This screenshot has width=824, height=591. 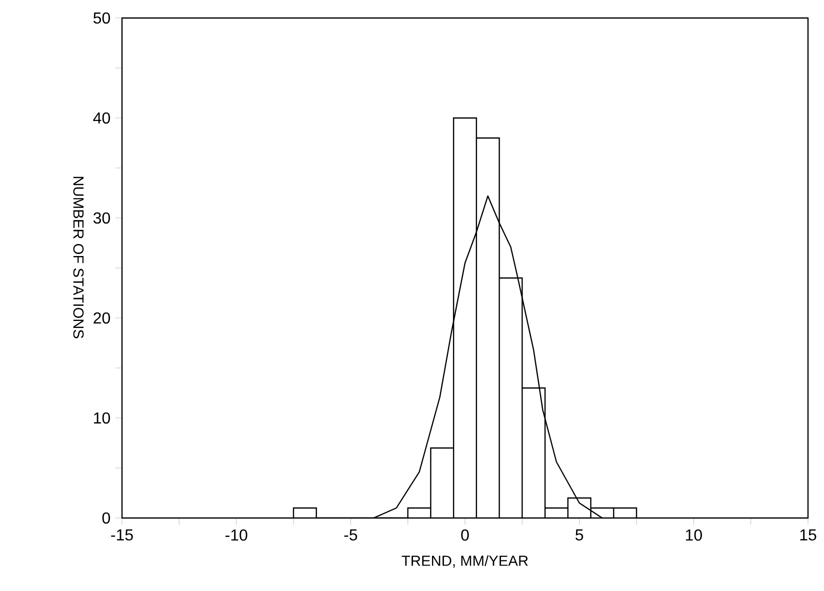 I want to click on x-tick-label: 0, so click(x=465, y=535).